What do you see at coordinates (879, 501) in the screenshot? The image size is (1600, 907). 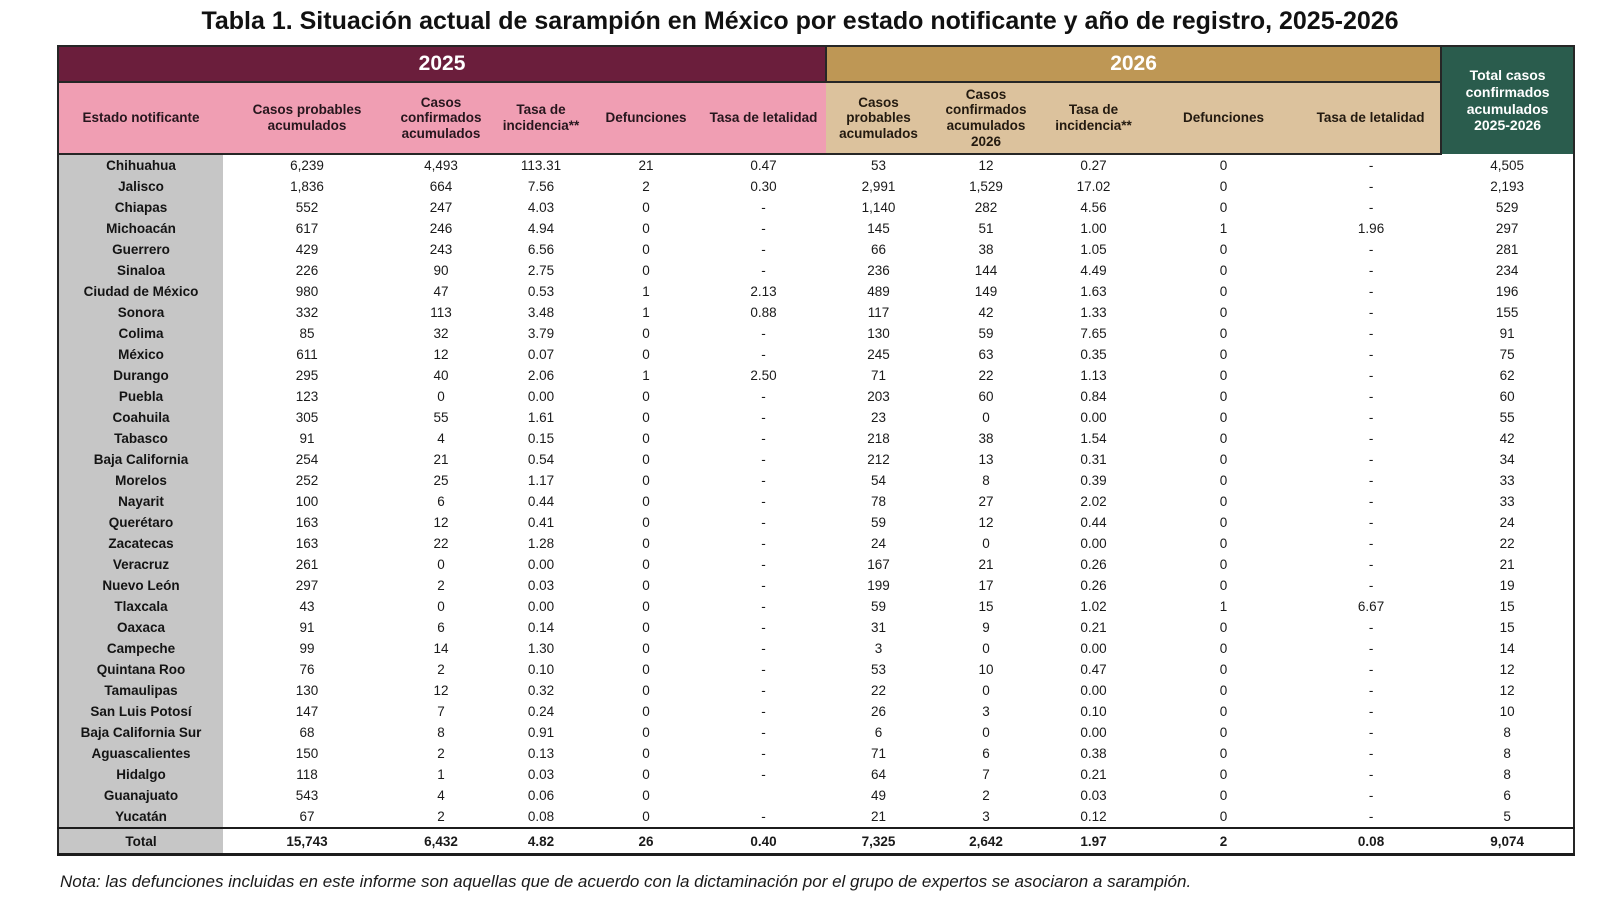 I see `value-cell: 78` at bounding box center [879, 501].